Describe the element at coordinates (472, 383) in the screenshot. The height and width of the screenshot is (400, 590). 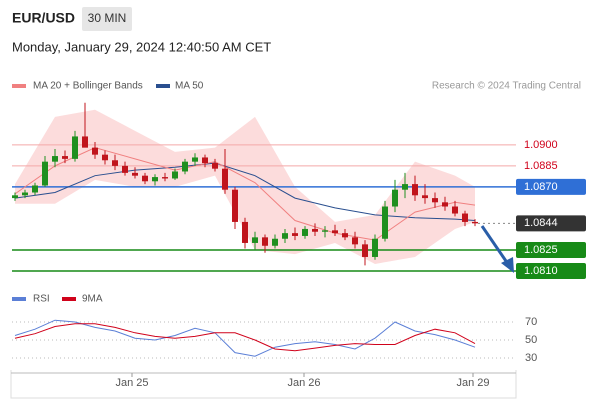
I see `x-tick-label: Jan 29` at that location.